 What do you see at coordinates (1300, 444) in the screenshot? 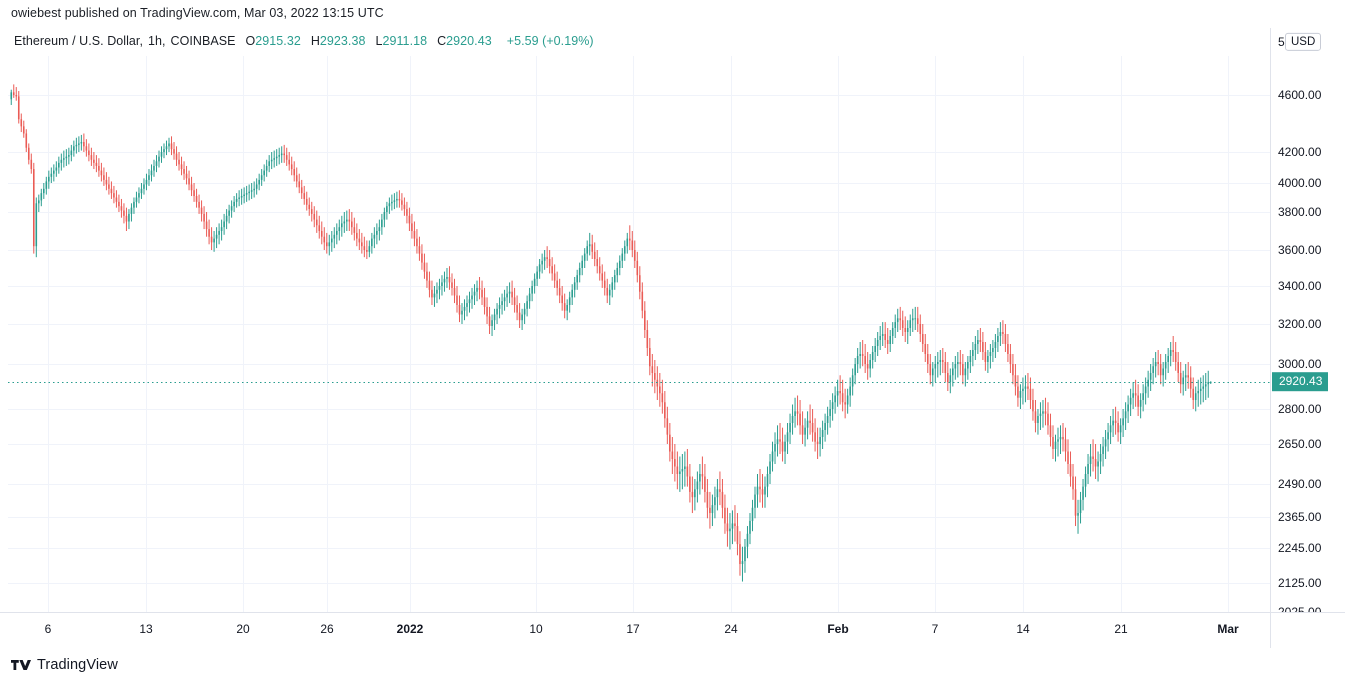
I see `price-tick-label: 2650.00` at bounding box center [1300, 444].